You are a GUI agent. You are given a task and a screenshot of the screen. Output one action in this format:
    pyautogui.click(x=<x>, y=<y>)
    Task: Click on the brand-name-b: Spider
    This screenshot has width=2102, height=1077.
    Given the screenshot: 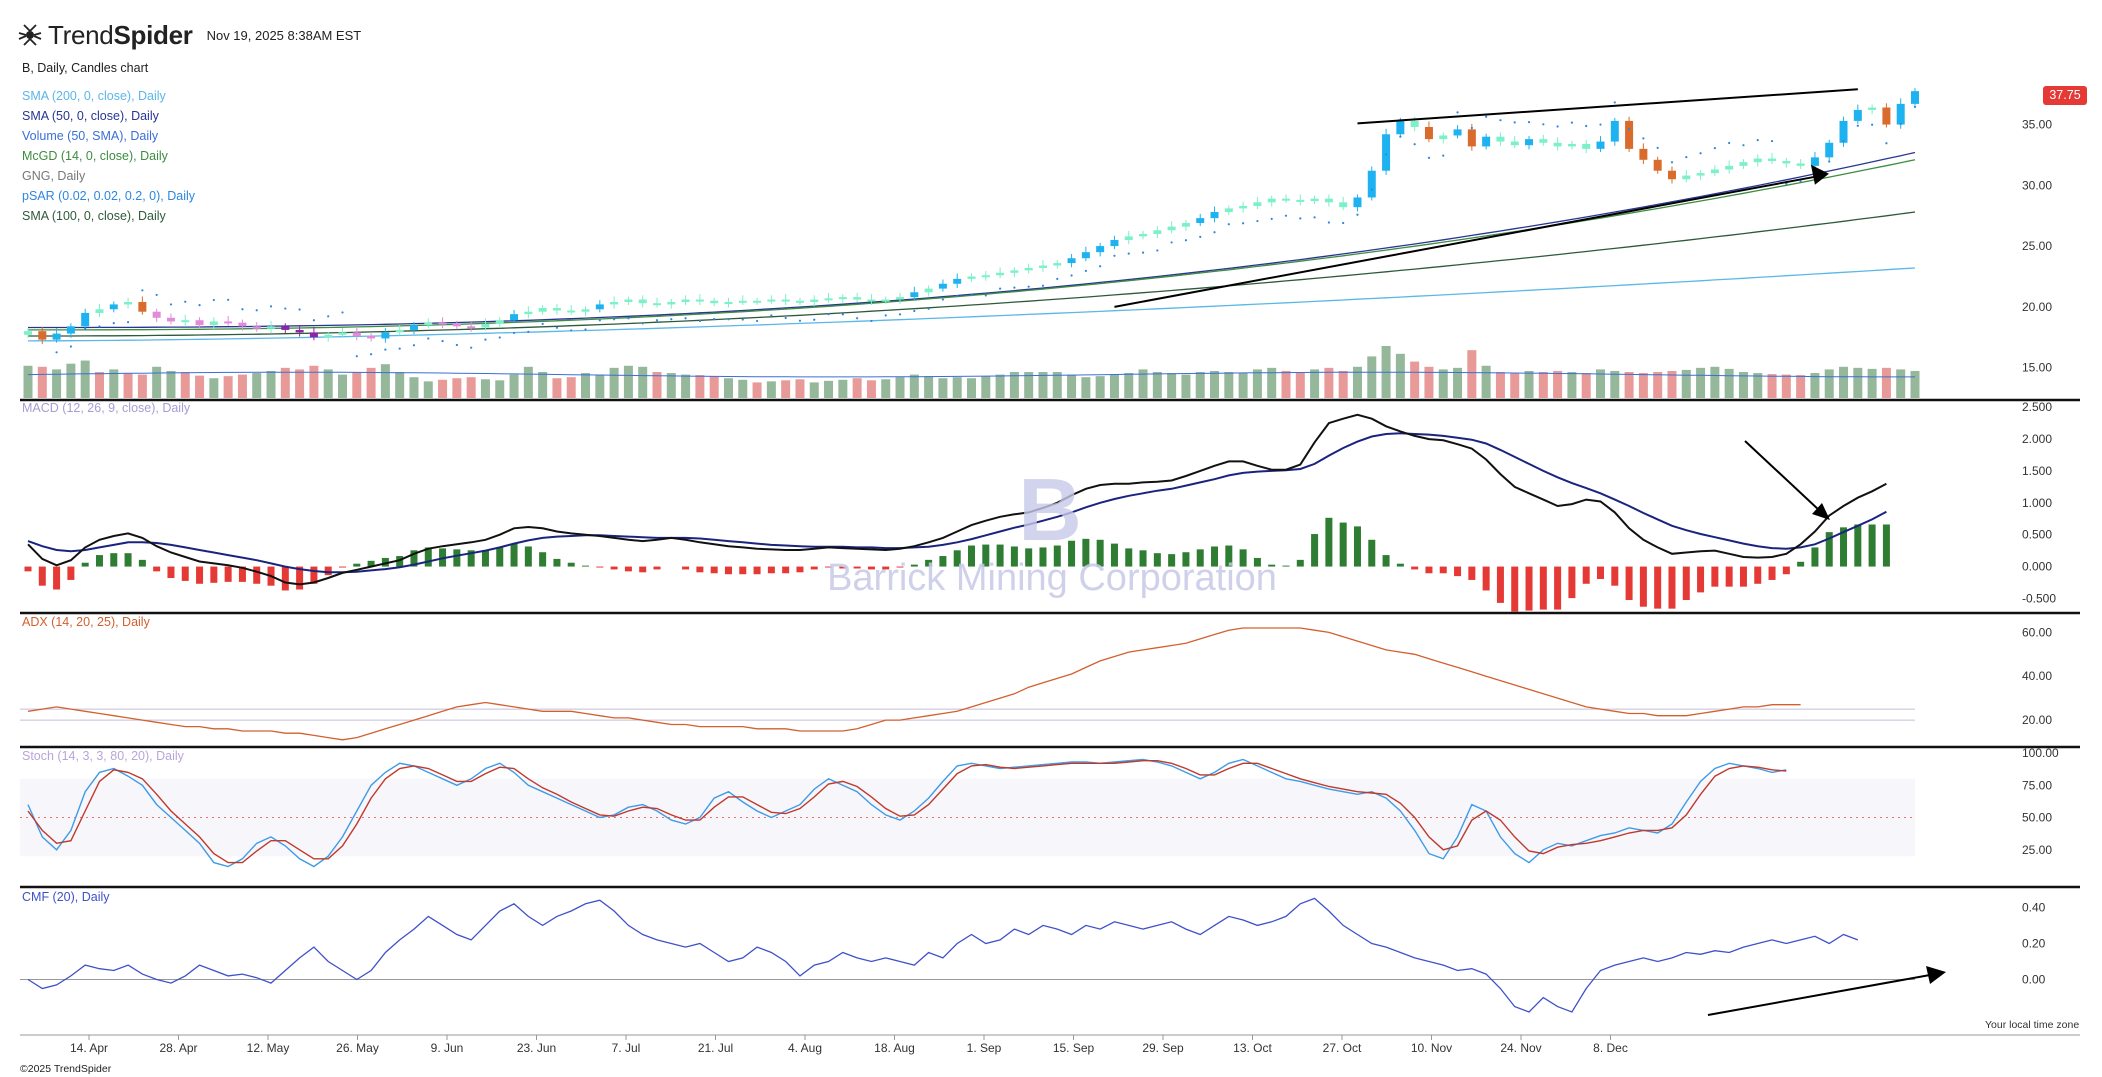 What is the action you would take?
    pyautogui.click(x=153, y=34)
    